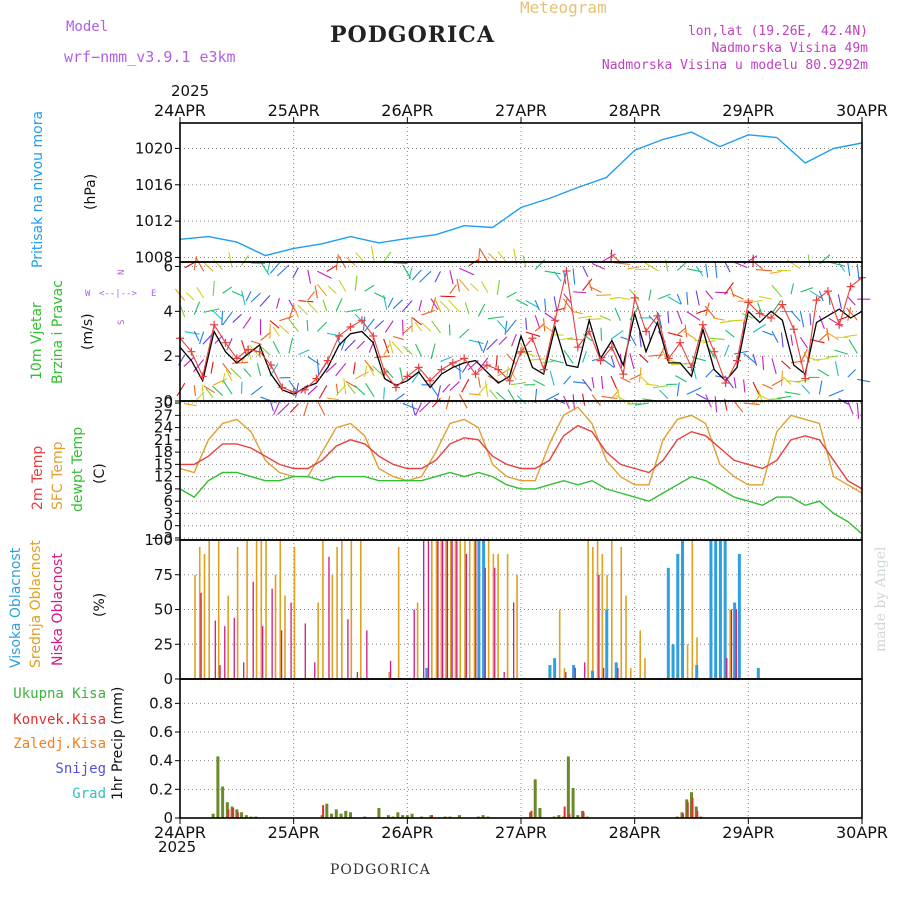 The height and width of the screenshot is (900, 900). Describe the element at coordinates (36, 604) in the screenshot. I see `cloud-label-mid: Srednja Oblacnost` at that location.